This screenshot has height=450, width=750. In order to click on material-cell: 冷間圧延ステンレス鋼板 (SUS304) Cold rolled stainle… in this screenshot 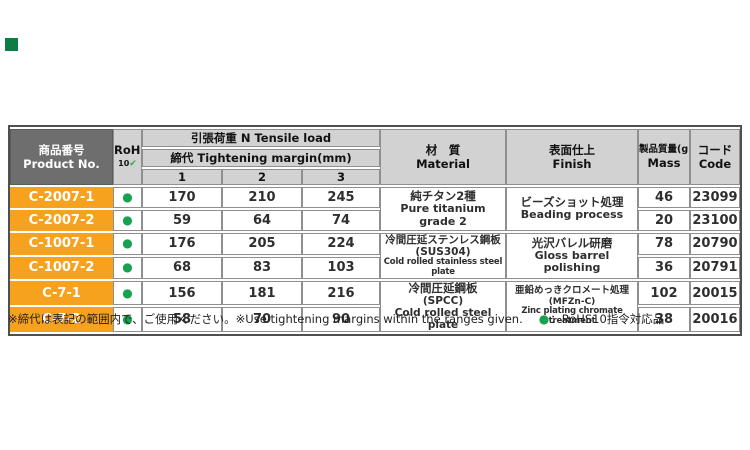, I will do `click(443, 256)`.